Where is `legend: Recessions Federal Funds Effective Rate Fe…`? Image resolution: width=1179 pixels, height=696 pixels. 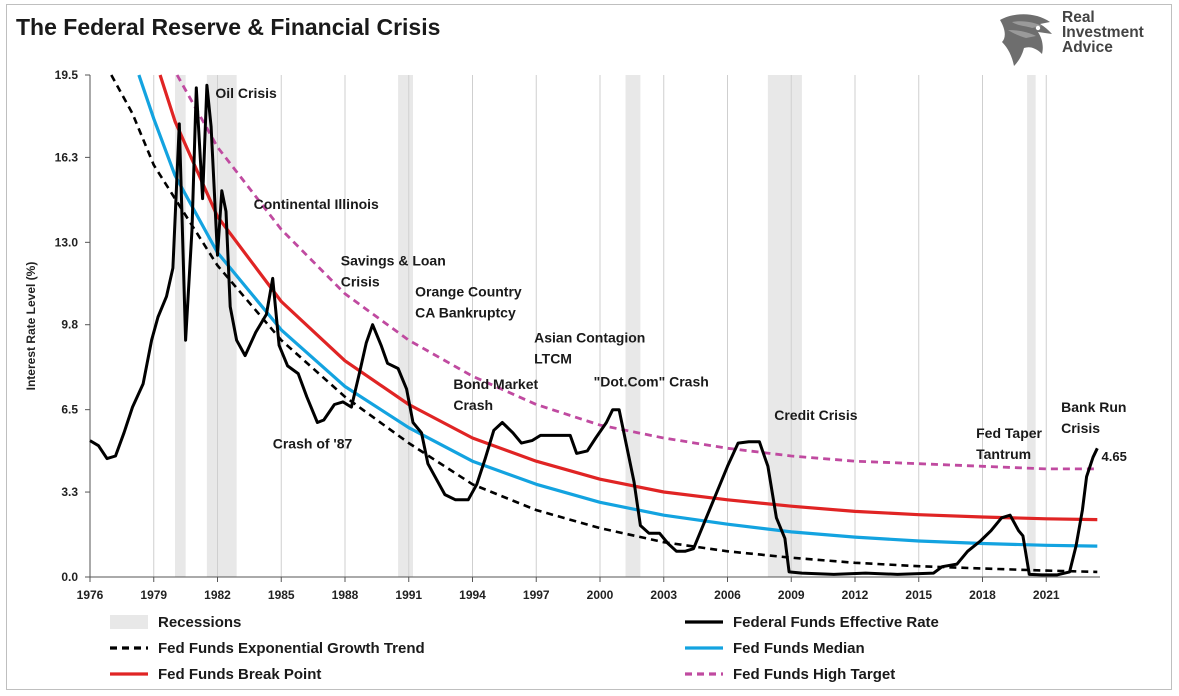
legend: Recessions Federal Funds Effective Rate Fe… is located at coordinates (524, 648).